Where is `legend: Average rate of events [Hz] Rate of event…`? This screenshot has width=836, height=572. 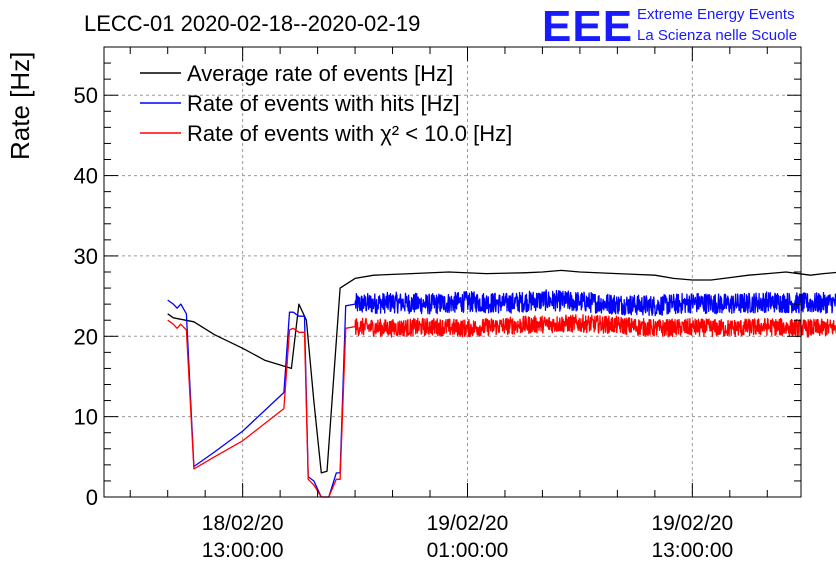 legend: Average rate of events [Hz] Rate of event… is located at coordinates (326, 103).